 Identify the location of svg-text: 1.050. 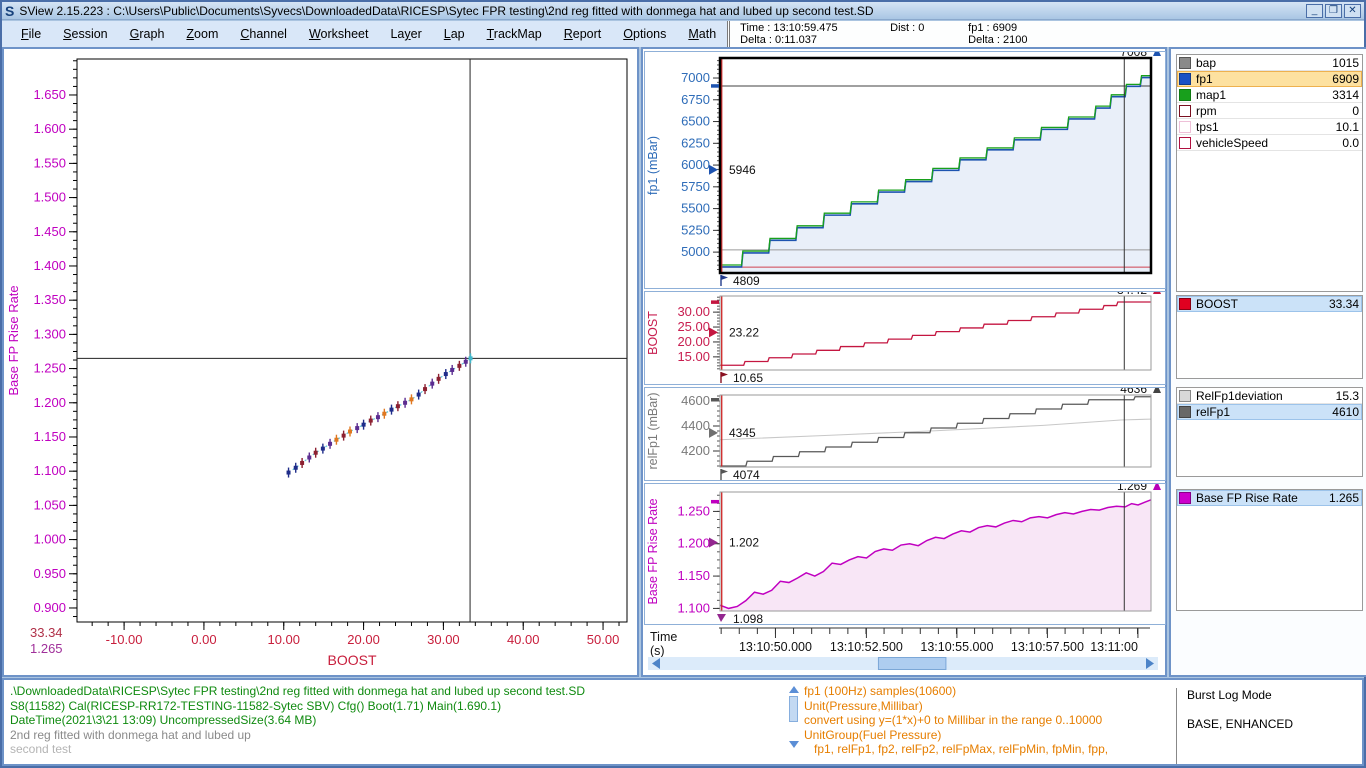
(49, 504).